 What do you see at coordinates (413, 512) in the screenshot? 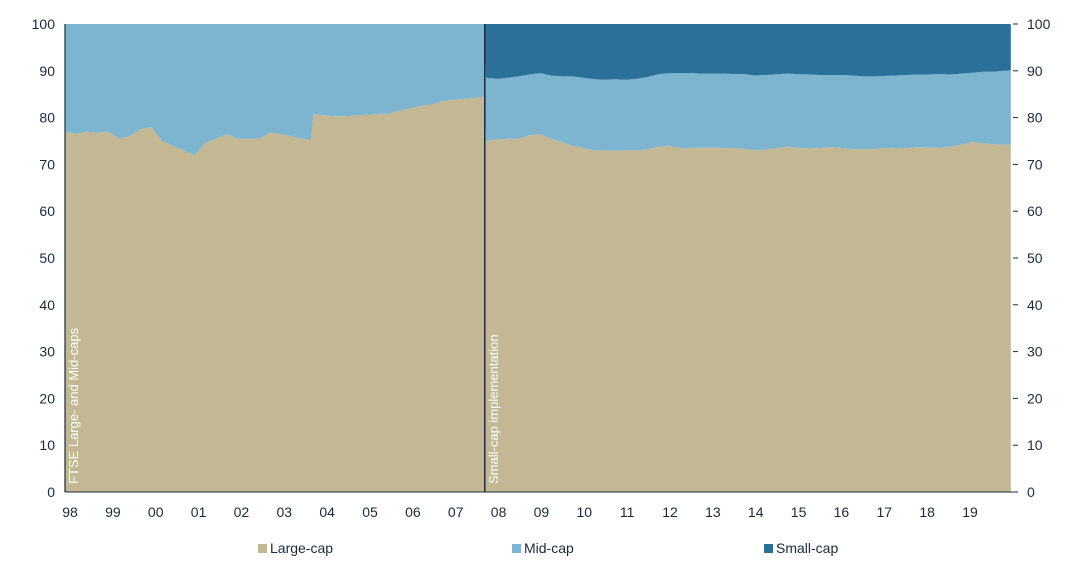
I see `x-tick-06-8: 06` at bounding box center [413, 512].